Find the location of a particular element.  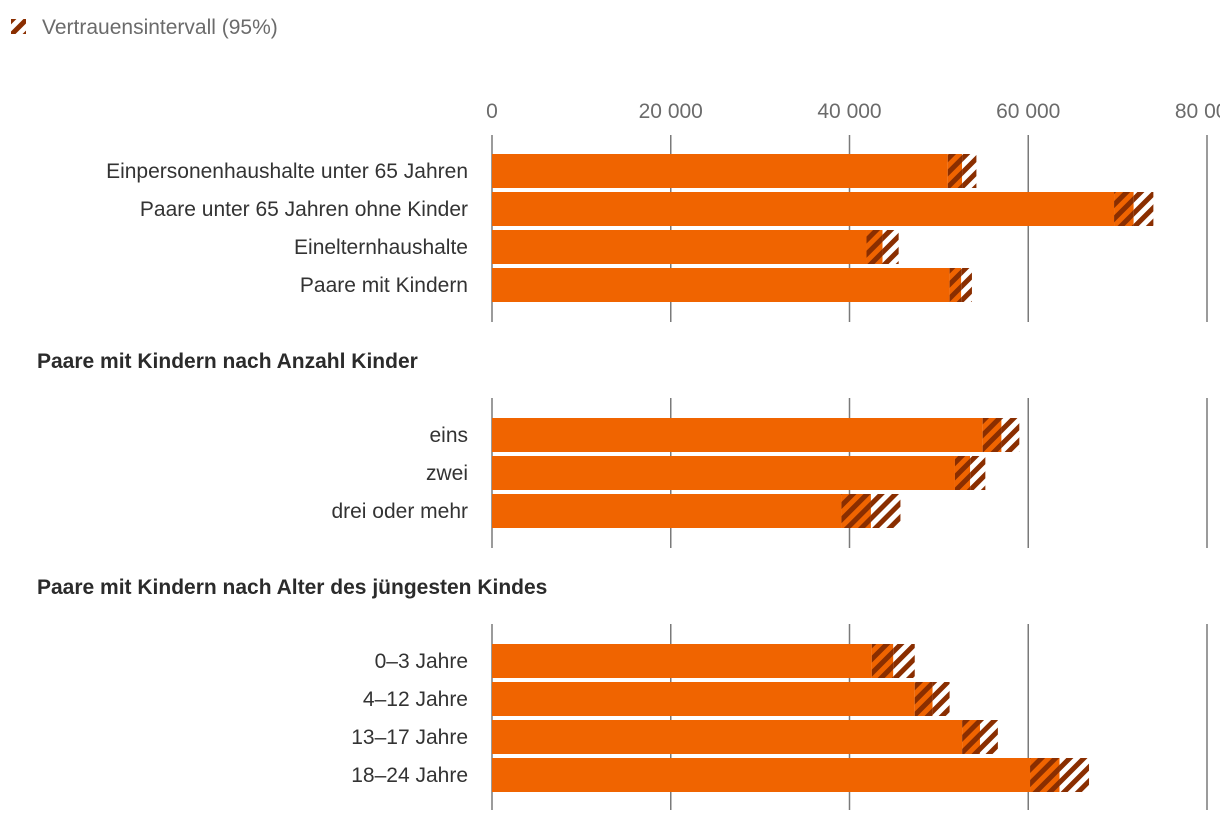

category-label: 13–17 Jahre is located at coordinates (409, 737).